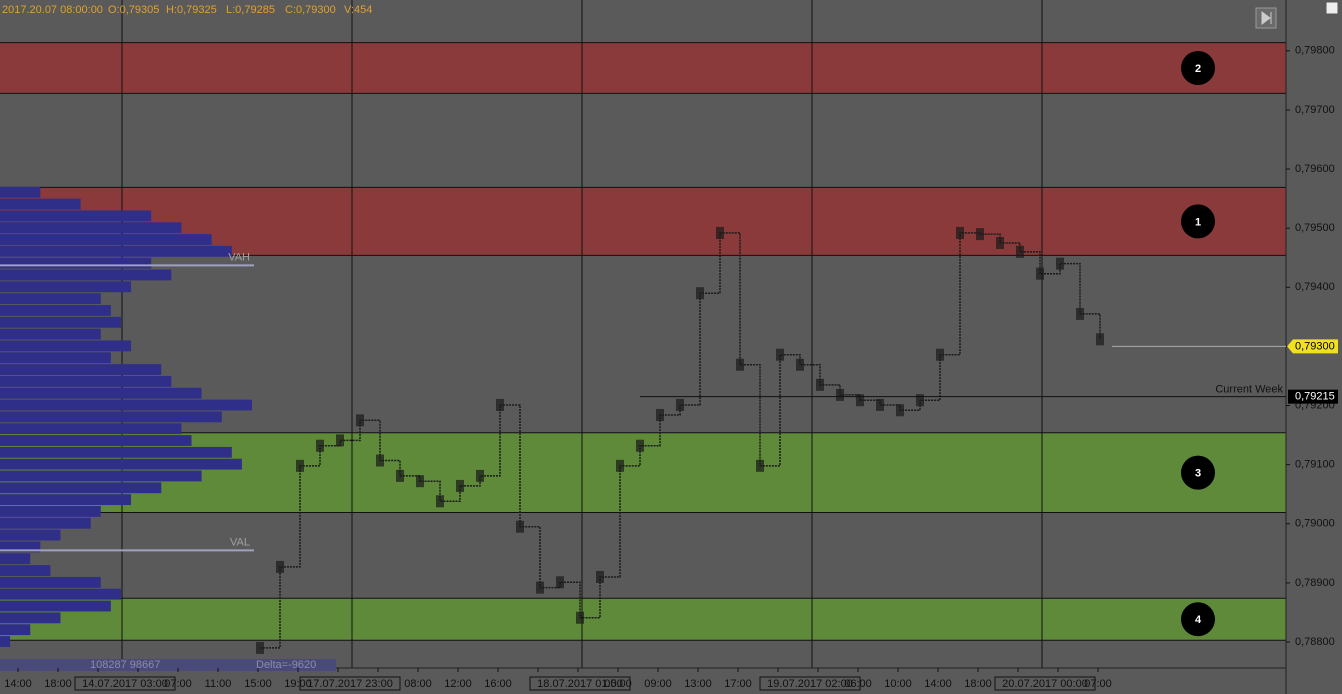 The width and height of the screenshot is (1342, 694). What do you see at coordinates (658, 684) in the screenshot?
I see `x-tick-label: 09:00` at bounding box center [658, 684].